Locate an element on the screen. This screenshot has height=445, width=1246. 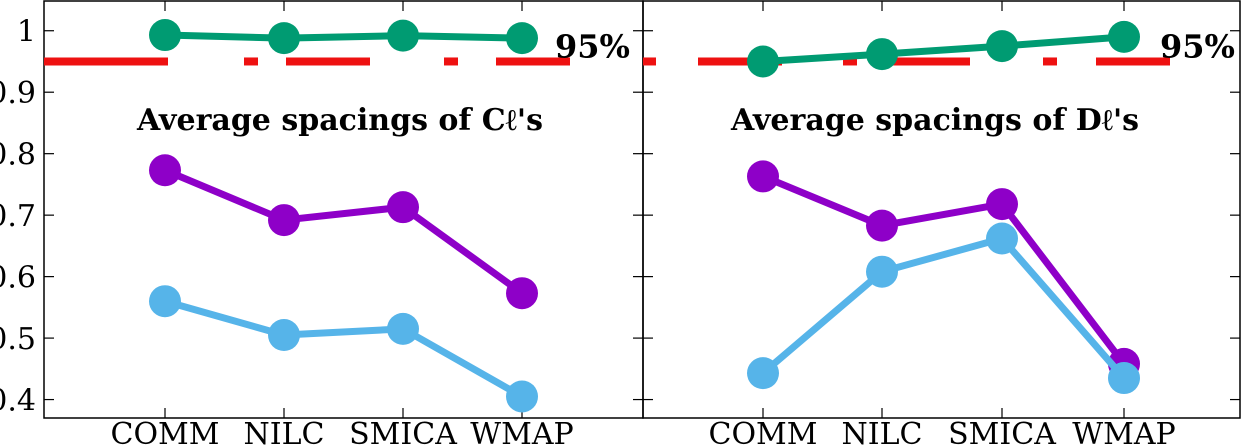
y-tick-label: 0.9 is located at coordinates (18, 93).